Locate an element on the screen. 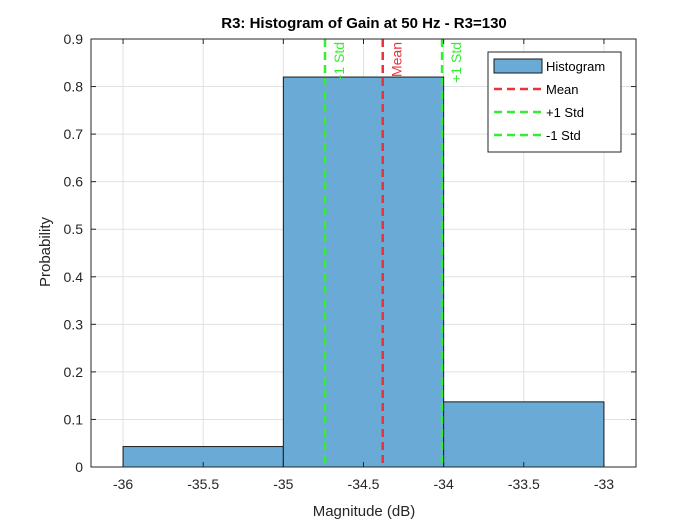 Image resolution: width=700 pixels, height=525 pixels. x-tick-label: -36 is located at coordinates (123, 484).